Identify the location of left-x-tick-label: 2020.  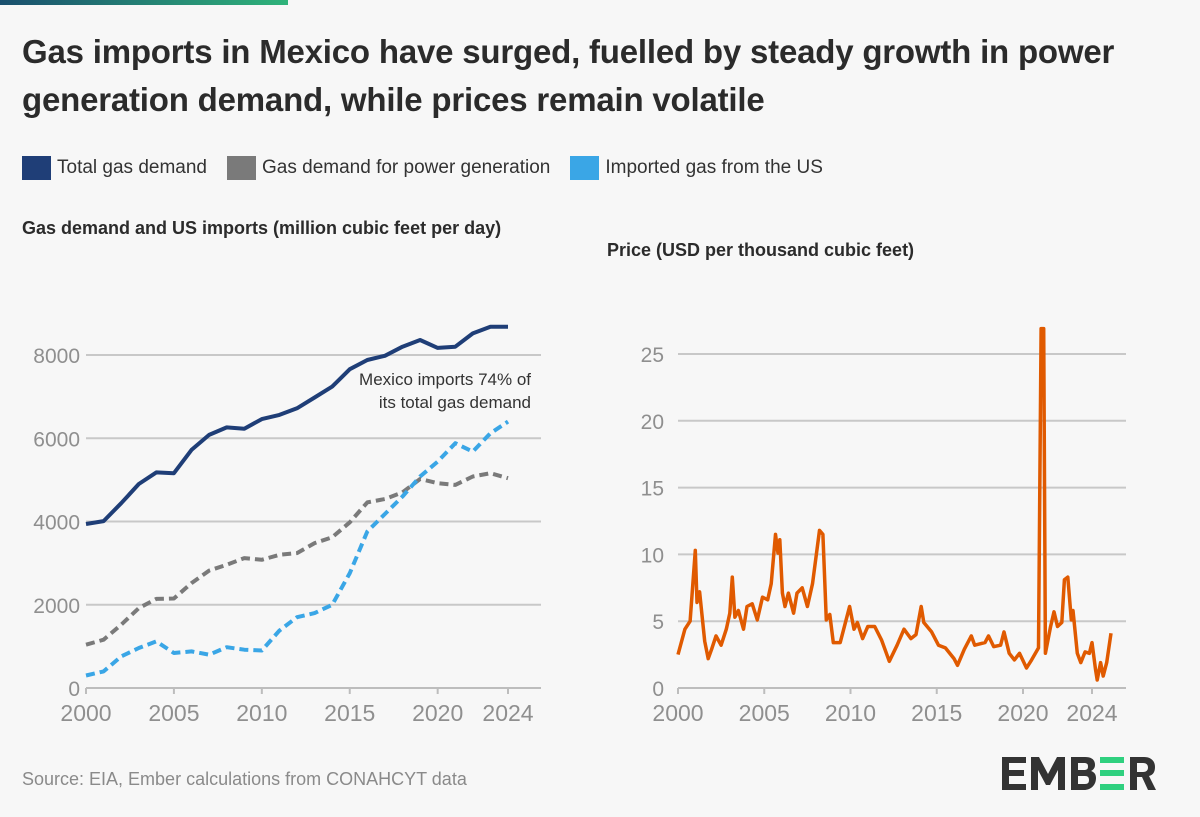
(437, 713).